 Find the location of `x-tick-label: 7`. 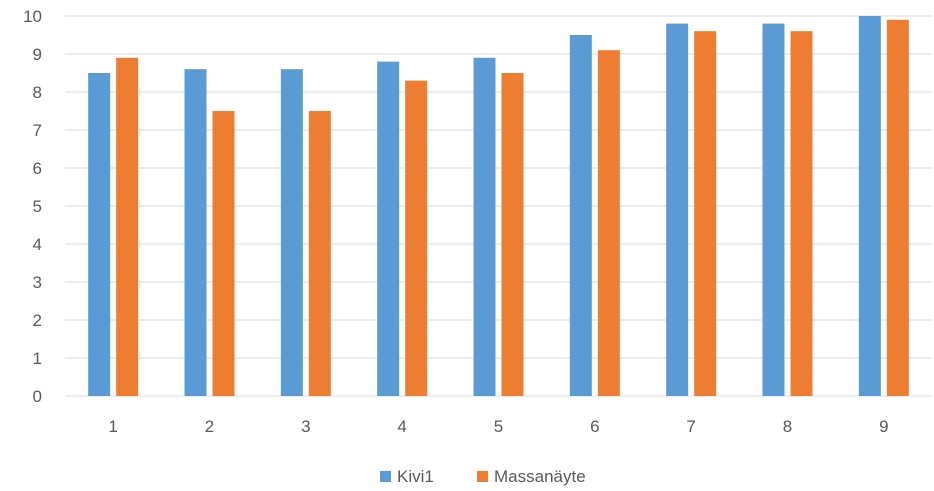

x-tick-label: 7 is located at coordinates (690, 426).